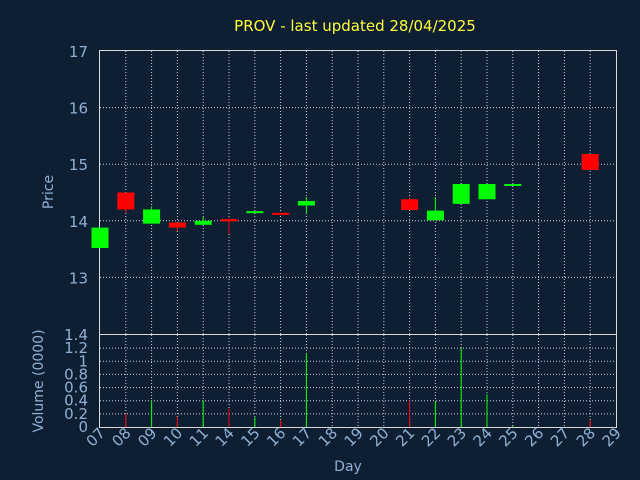  Describe the element at coordinates (78, 52) in the screenshot. I see `price-tick-label: 17` at that location.